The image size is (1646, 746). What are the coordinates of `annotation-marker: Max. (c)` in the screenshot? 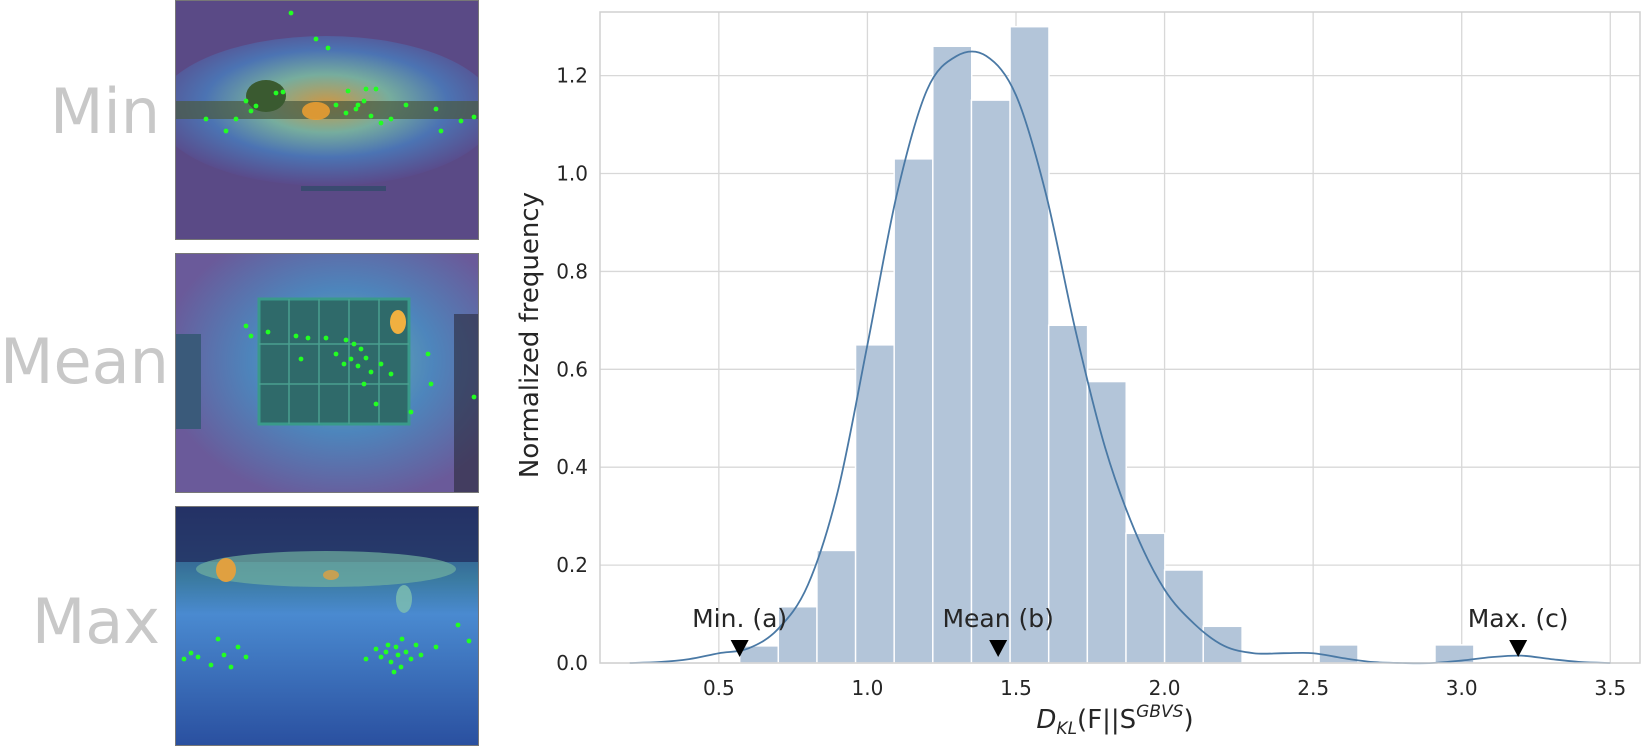 It's located at (1518, 630).